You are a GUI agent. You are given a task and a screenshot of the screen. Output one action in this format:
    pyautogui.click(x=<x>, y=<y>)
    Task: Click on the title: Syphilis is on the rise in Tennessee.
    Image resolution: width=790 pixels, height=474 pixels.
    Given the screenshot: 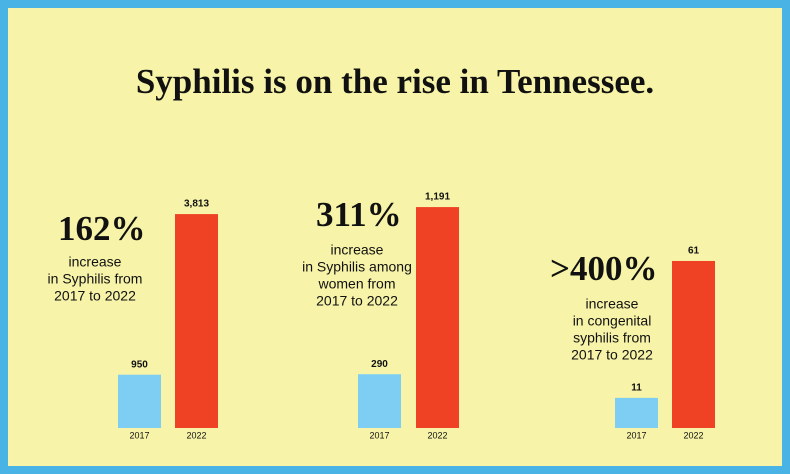 What is the action you would take?
    pyautogui.click(x=395, y=81)
    